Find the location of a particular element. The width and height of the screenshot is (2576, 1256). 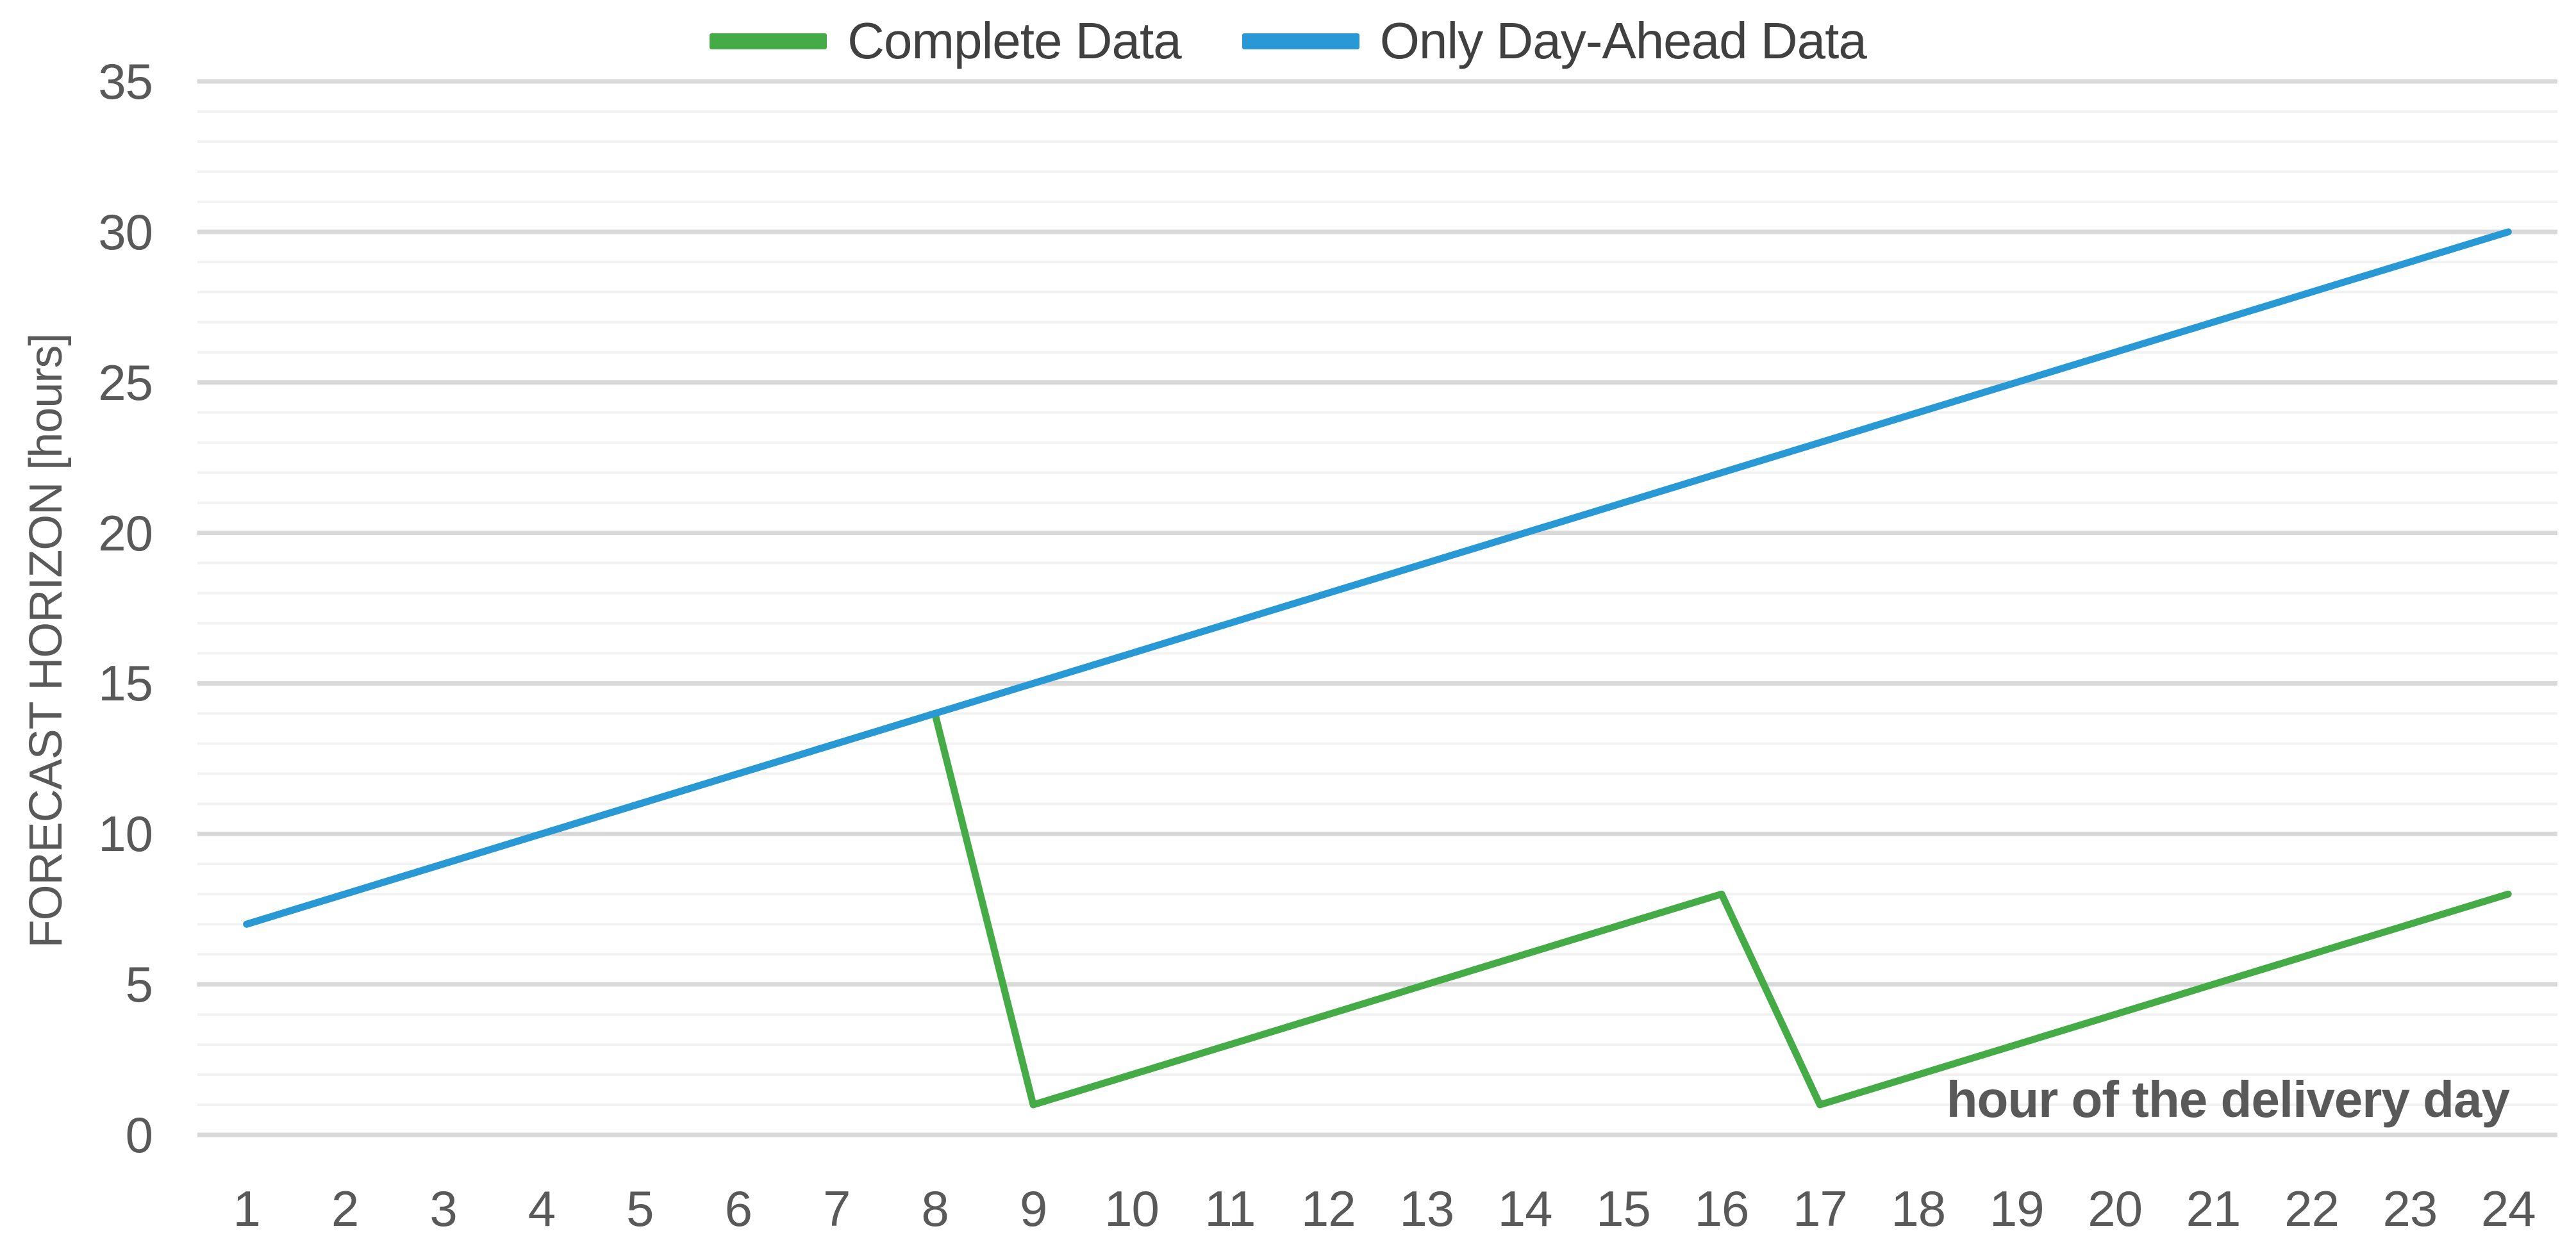

x-tick-label-23: 23 is located at coordinates (2410, 1208).